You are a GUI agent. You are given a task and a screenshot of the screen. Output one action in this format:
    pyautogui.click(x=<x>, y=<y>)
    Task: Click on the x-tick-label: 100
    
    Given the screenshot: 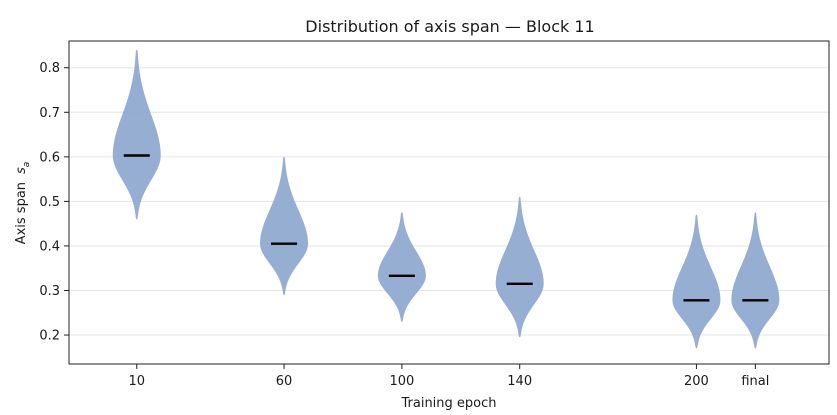 What is the action you would take?
    pyautogui.click(x=401, y=381)
    